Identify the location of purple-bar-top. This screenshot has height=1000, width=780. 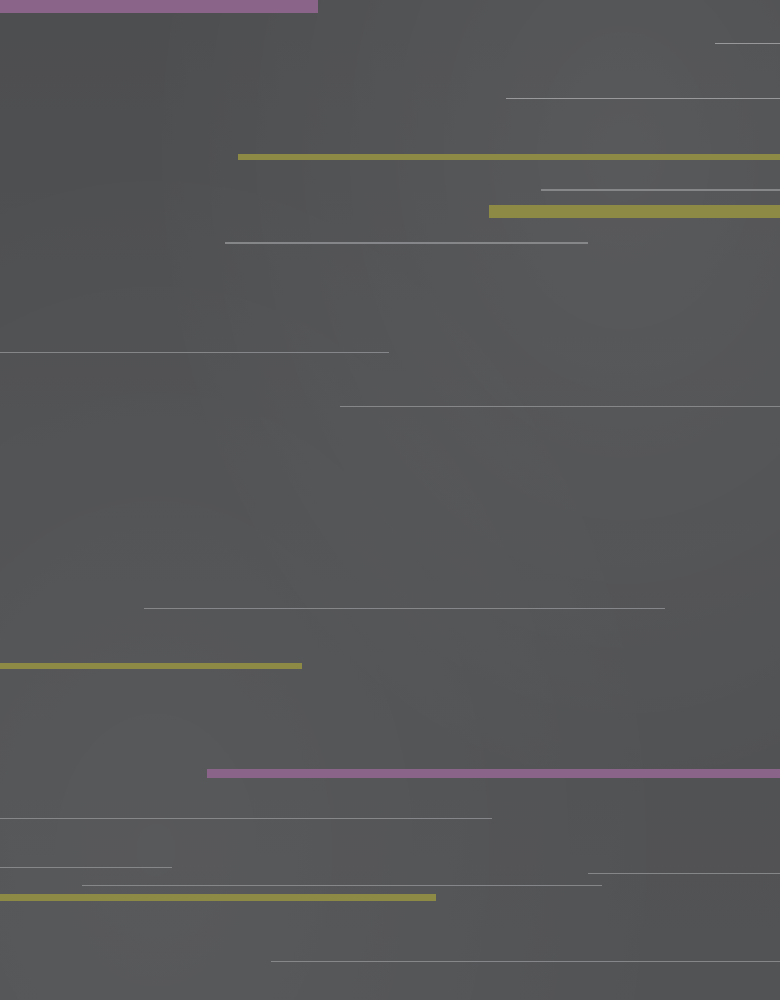
(159, 6).